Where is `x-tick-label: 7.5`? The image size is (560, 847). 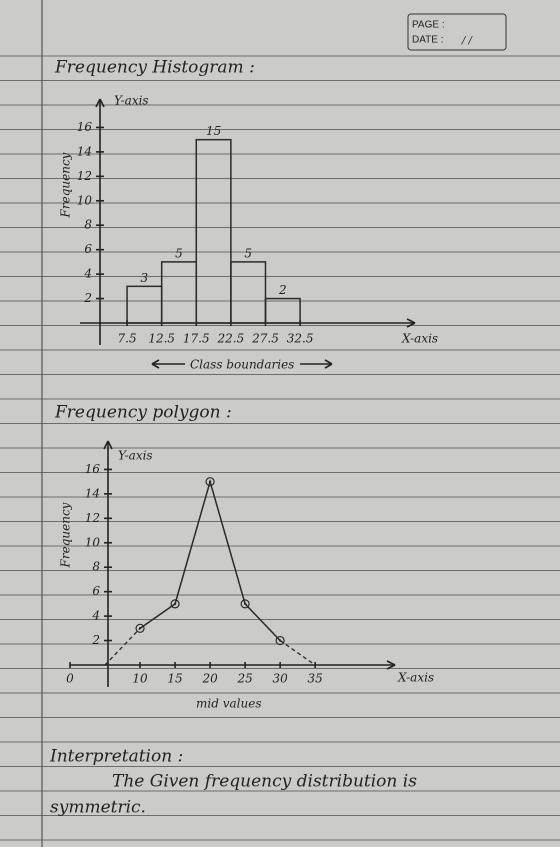 x-tick-label: 7.5 is located at coordinates (127, 339).